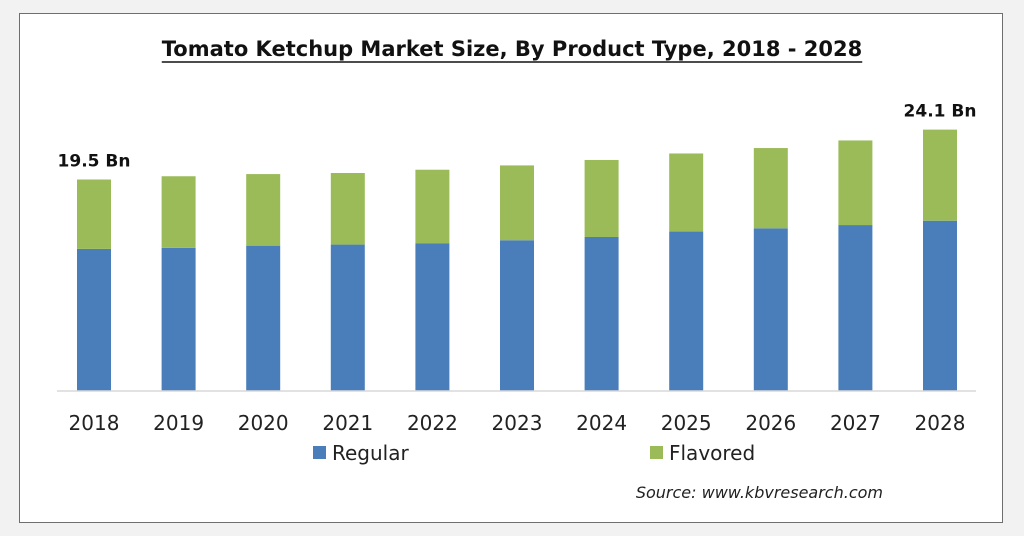 The height and width of the screenshot is (536, 1024). Describe the element at coordinates (347, 423) in the screenshot. I see `x-tick-label: 2021` at that location.